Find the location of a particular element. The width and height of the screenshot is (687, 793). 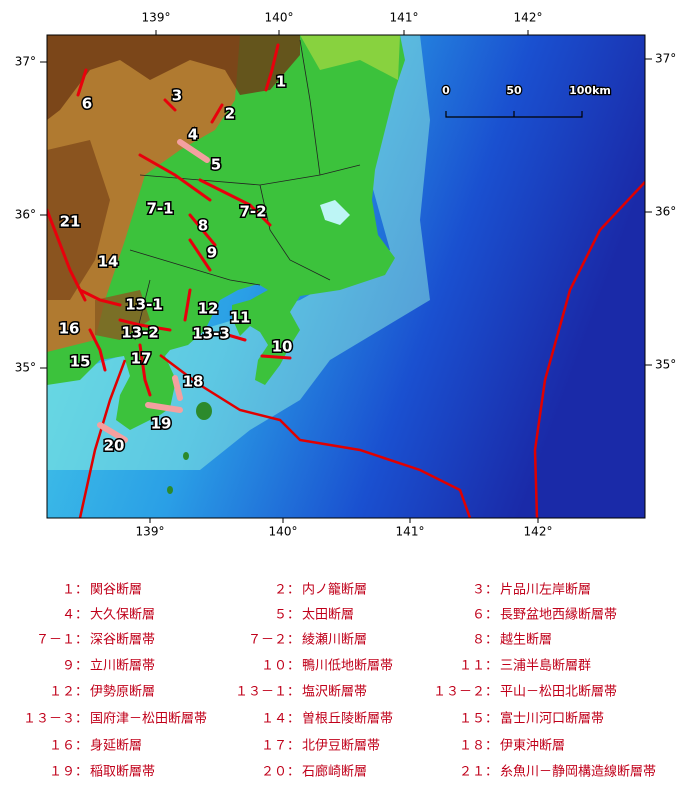

legend-name: 大久保断層 is located at coordinates (122, 615).